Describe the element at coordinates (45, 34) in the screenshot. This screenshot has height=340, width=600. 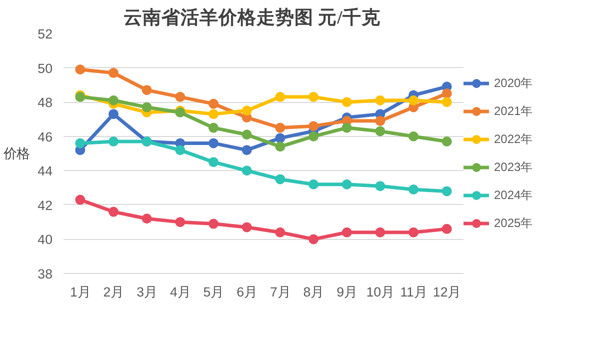
I see `y-tick-label: 52` at that location.